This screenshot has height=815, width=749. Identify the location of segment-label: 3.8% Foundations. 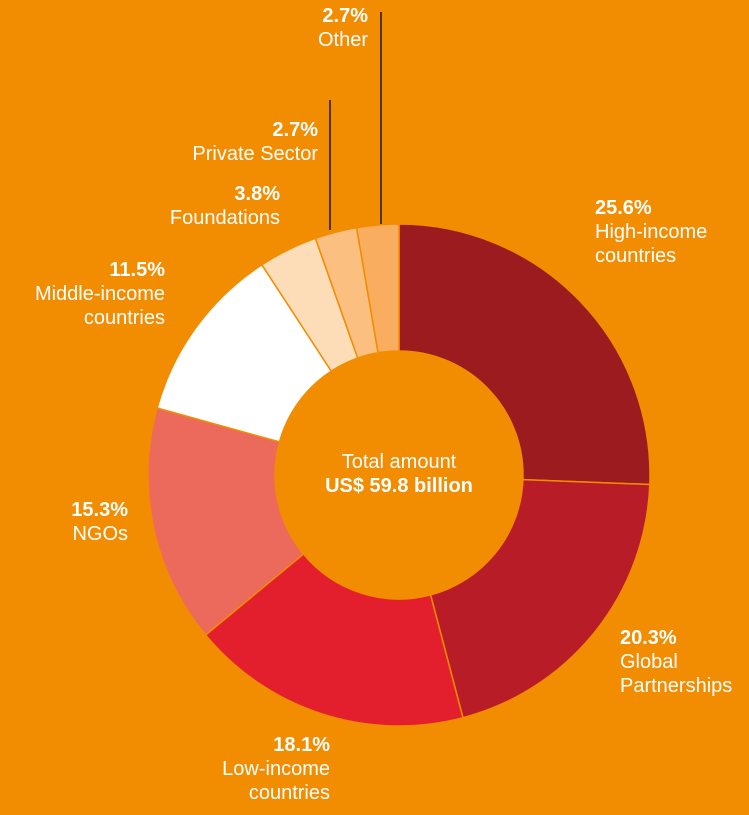
(180, 206).